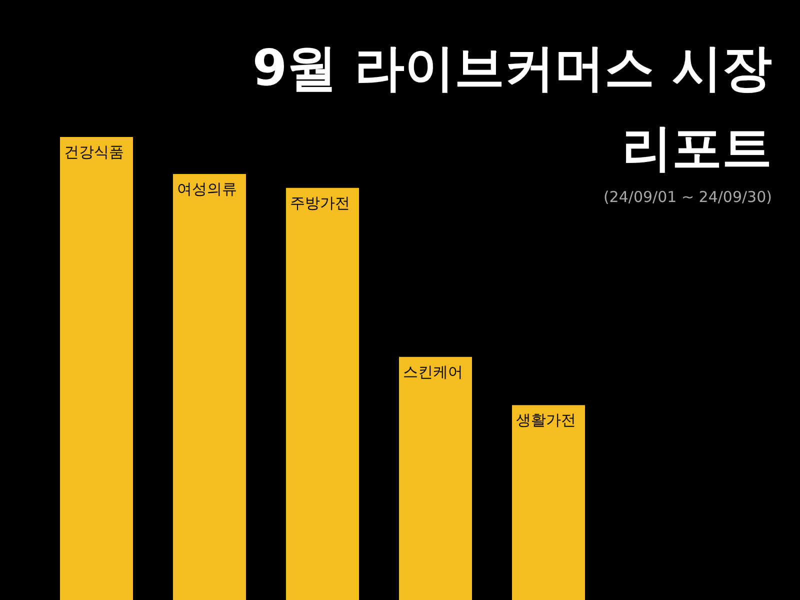  I want to click on x-tick-label: 스킨케어, so click(433, 371).